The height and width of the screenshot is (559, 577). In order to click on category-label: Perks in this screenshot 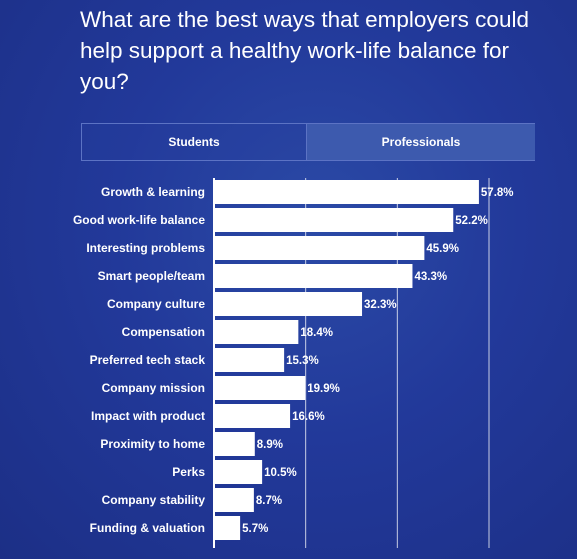, I will do `click(188, 472)`.